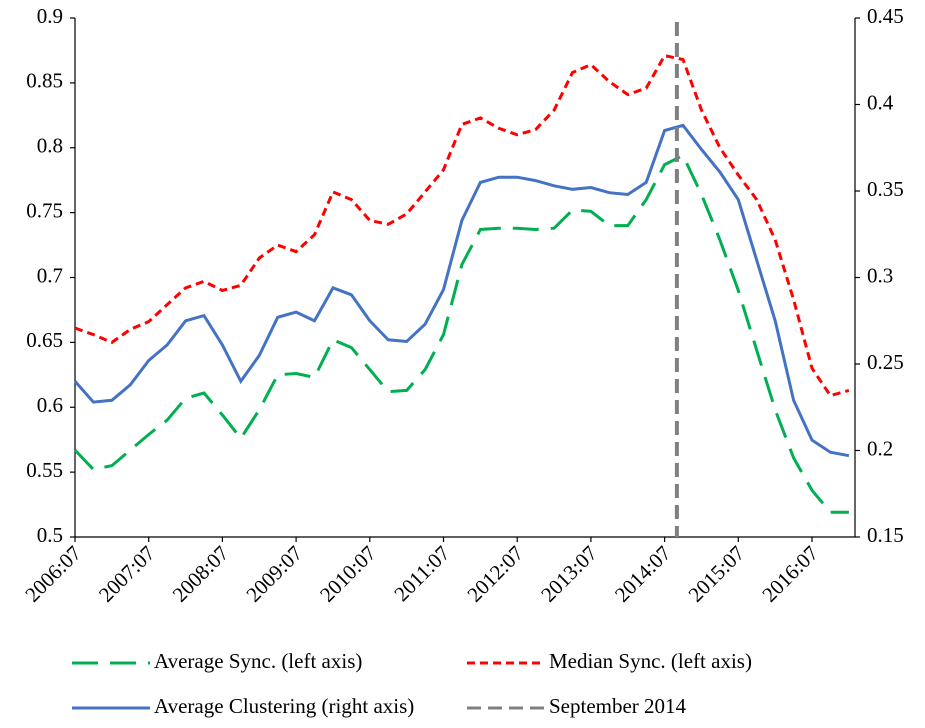 Image resolution: width=925 pixels, height=728 pixels. What do you see at coordinates (44, 210) in the screenshot?
I see `y-tick-label: 0.75` at bounding box center [44, 210].